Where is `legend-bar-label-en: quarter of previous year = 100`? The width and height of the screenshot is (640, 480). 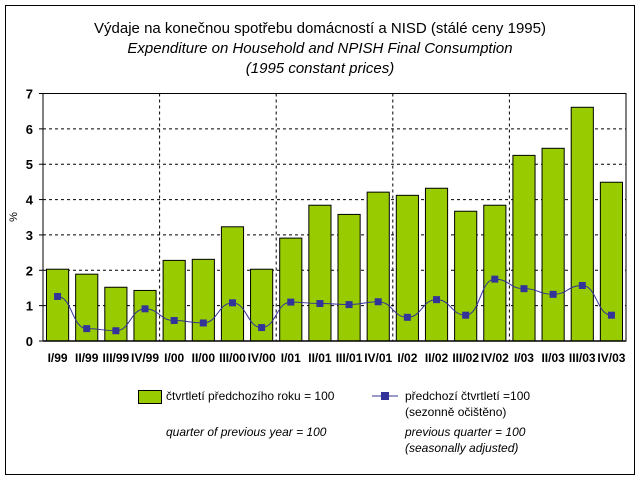
legend-bar-label-en: quarter of previous year = 100 is located at coordinates (246, 432).